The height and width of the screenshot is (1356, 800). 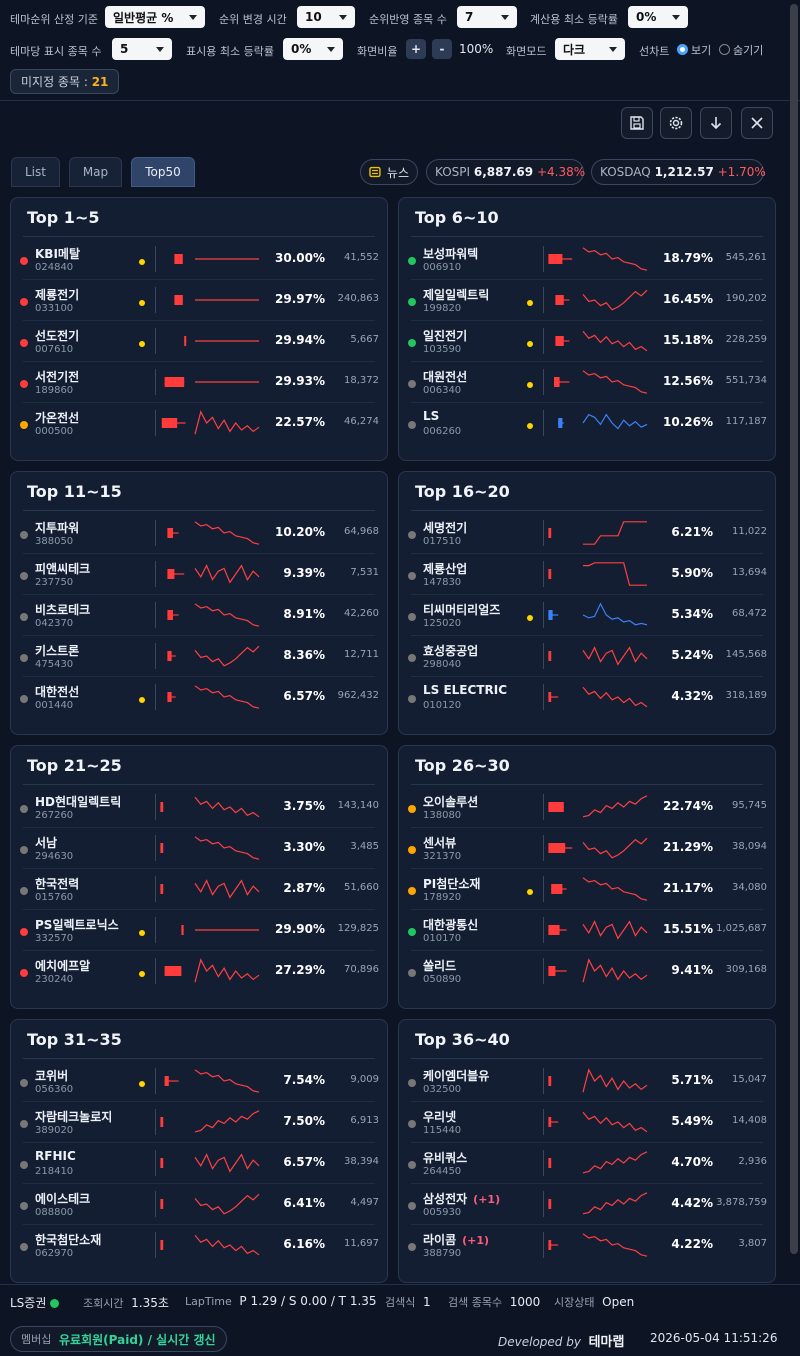 What do you see at coordinates (442, 49) in the screenshot?
I see `zoom-out-button: -` at bounding box center [442, 49].